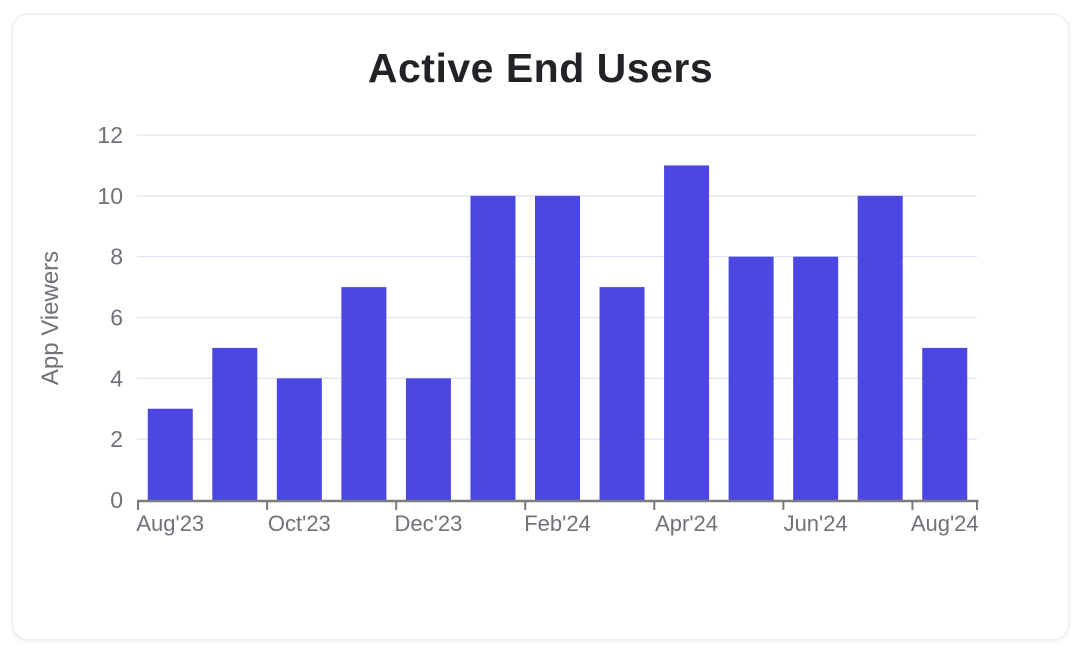  I want to click on bar-Oct'23, so click(299, 439).